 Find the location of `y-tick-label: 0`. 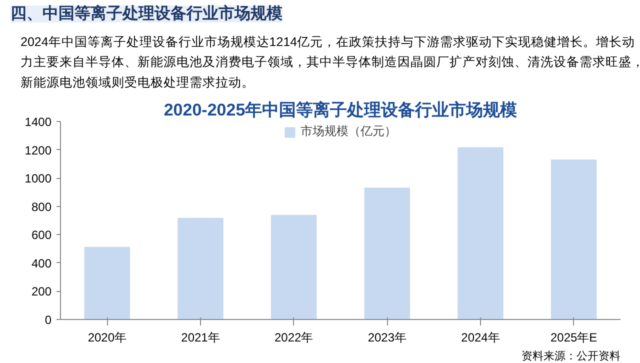

y-tick-label: 0 is located at coordinates (48, 320).